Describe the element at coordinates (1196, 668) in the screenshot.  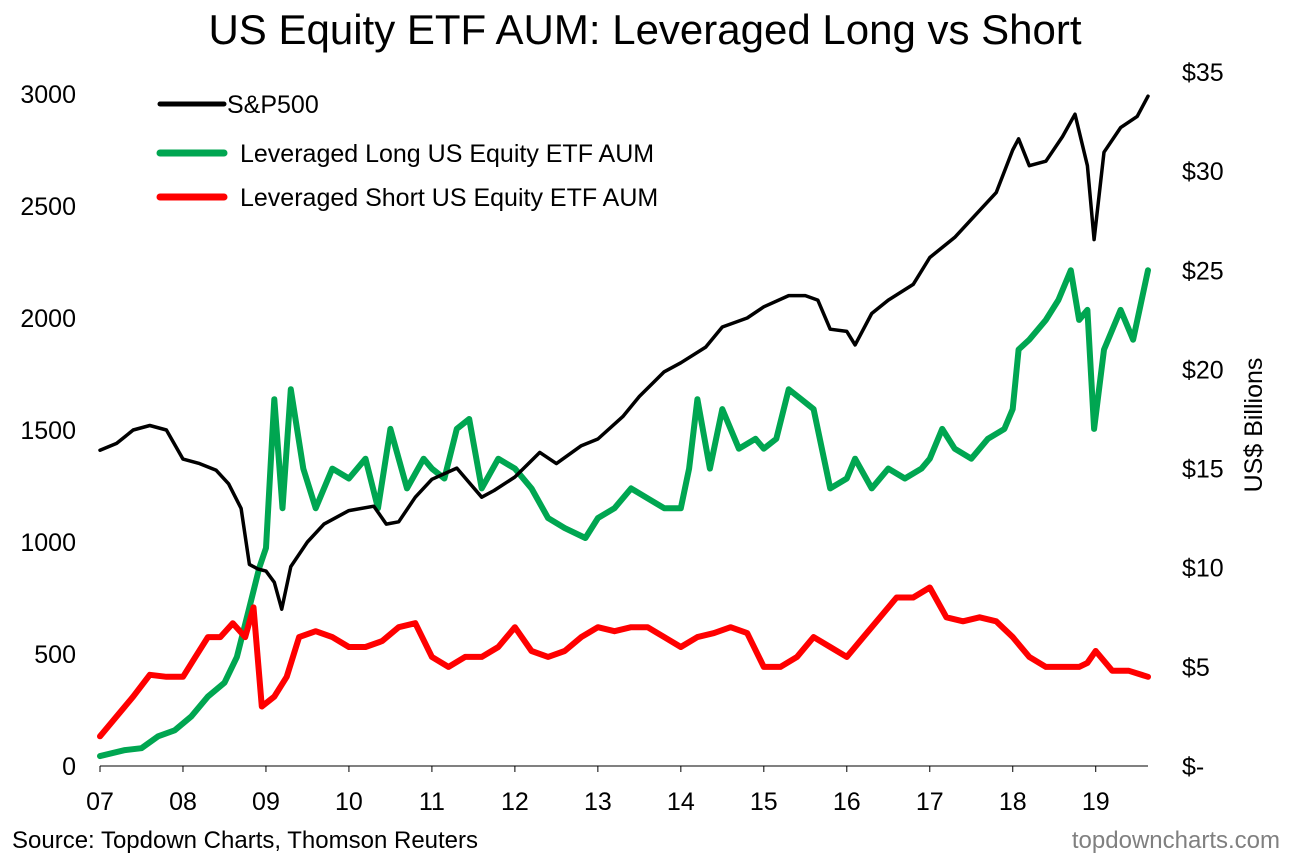
I see `right-tick-label: $5` at that location.